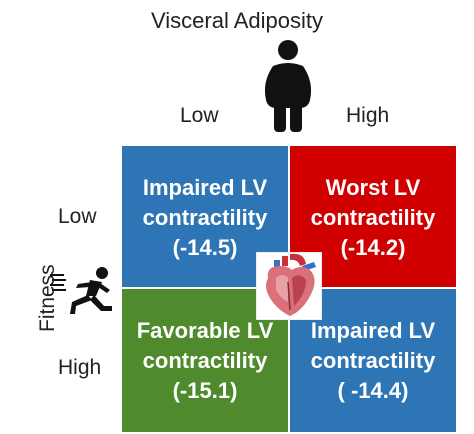  Describe the element at coordinates (81, 290) in the screenshot. I see `running-person-icon` at that location.